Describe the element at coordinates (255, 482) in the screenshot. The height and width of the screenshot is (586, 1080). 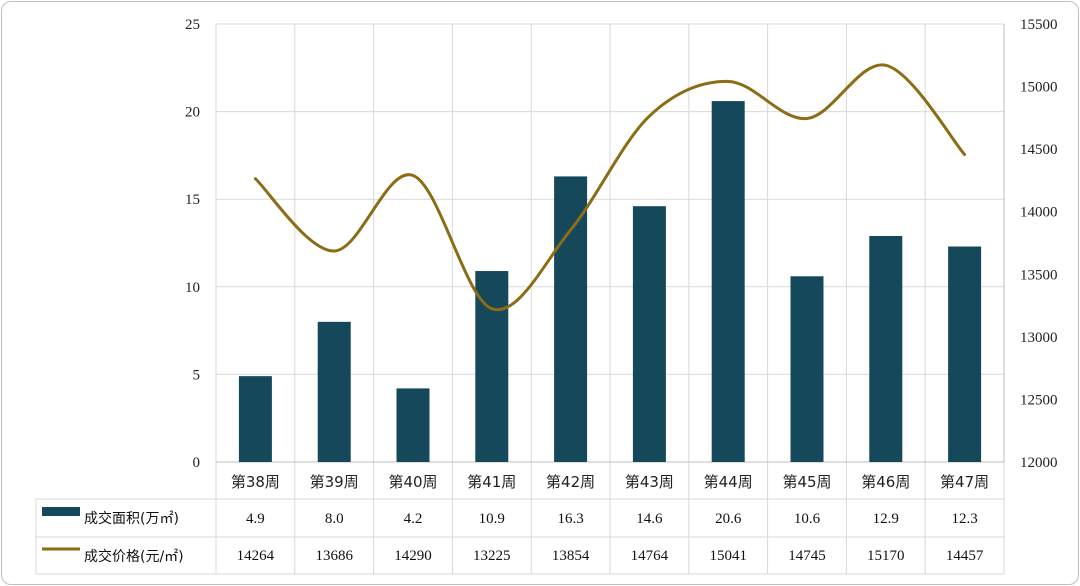
I see `x-category-label: 第38周` at that location.